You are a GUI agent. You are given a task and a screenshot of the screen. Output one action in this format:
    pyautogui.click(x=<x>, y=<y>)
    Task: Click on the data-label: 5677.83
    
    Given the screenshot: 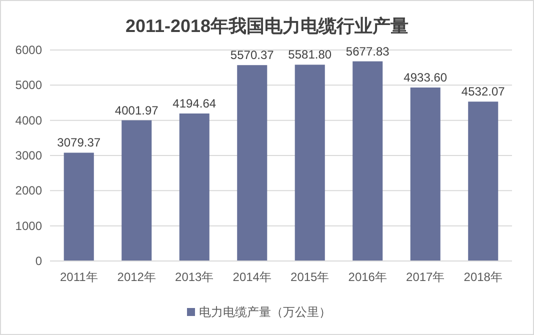 What is the action you would take?
    pyautogui.click(x=368, y=51)
    